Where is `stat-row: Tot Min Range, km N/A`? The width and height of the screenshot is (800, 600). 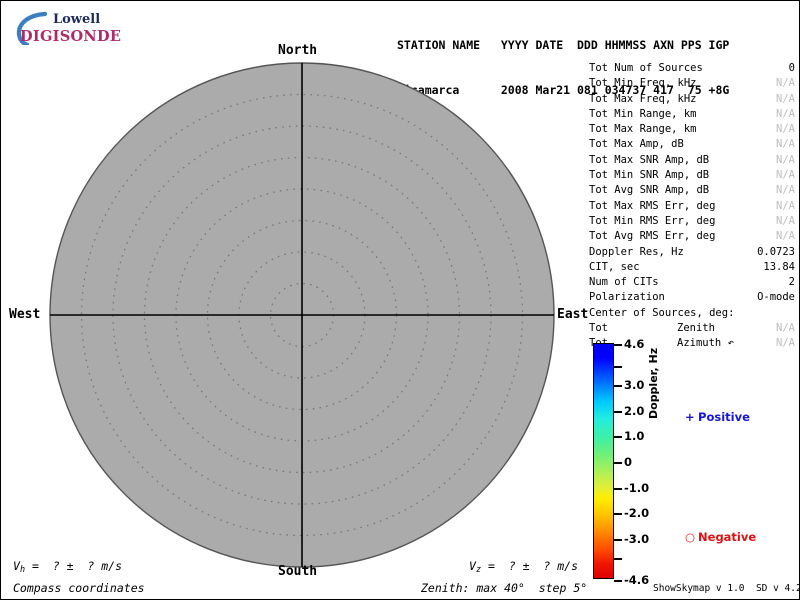 stat-row: Tot Min Range, km N/A is located at coordinates (692, 114).